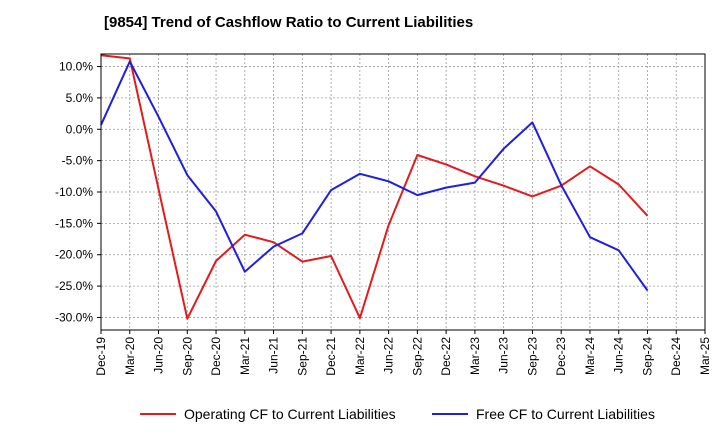  Describe the element at coordinates (159, 355) in the screenshot. I see `x-tick-label: Jun-20` at that location.